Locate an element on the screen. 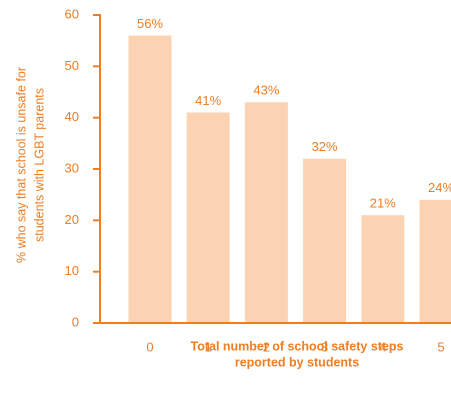 This screenshot has height=398, width=451. x-tick-label: 0 is located at coordinates (149, 346).